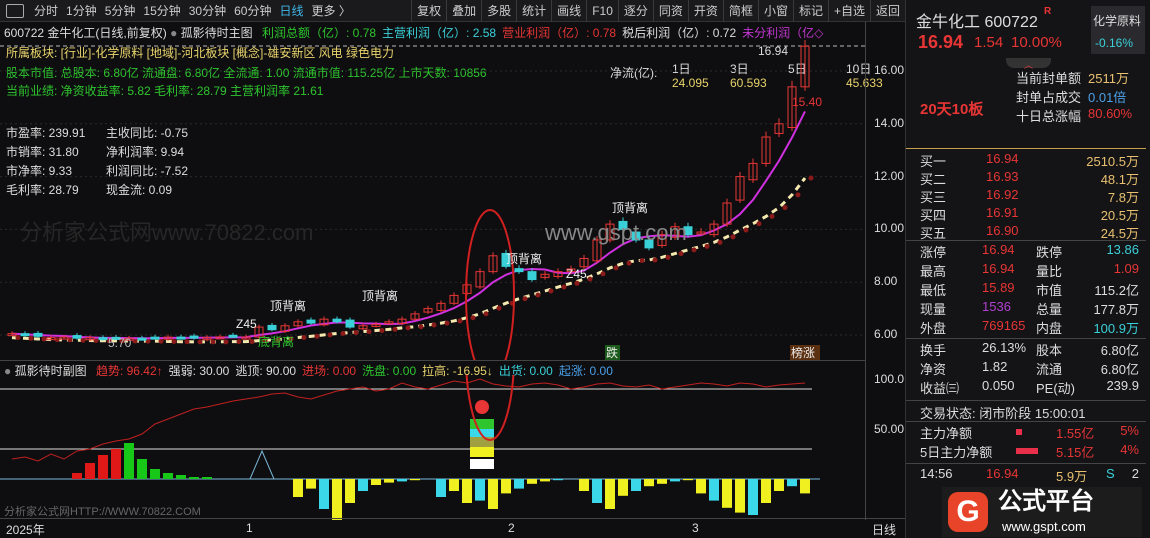 This screenshot has height=538, width=1150. I want to click on period-tab: 日线, so click(291, 11).